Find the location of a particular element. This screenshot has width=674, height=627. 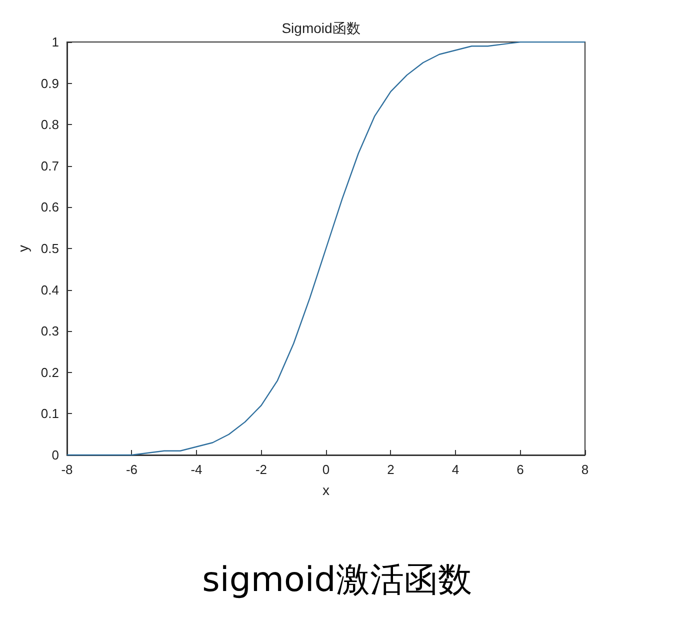

y-tick-label: 0.9 is located at coordinates (49, 83).